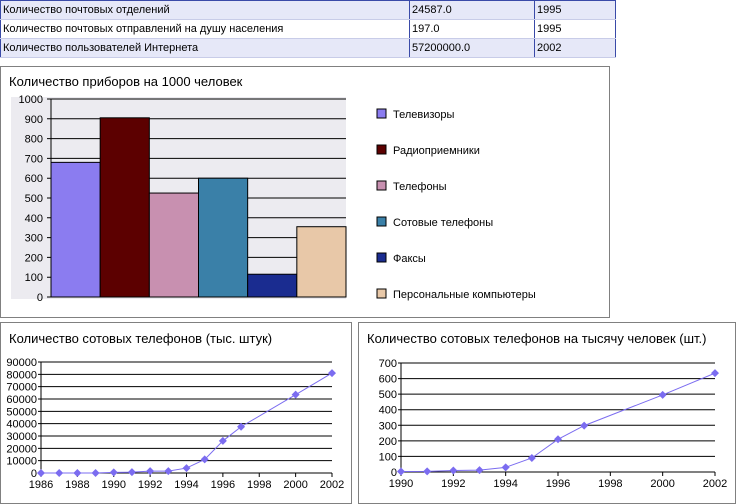 The image size is (736, 504). What do you see at coordinates (424, 115) in the screenshot?
I see `legend-label: Телевизоры` at bounding box center [424, 115].